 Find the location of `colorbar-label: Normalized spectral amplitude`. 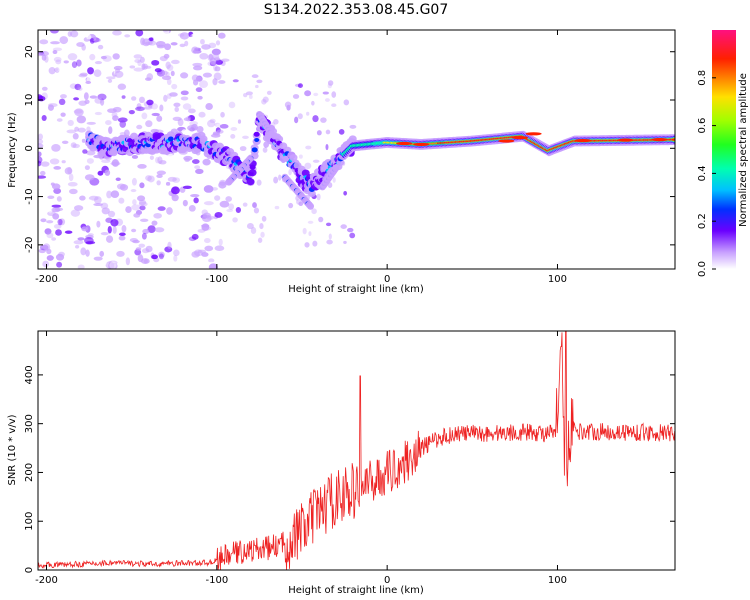

colorbar-label: Normalized spectral amplitude is located at coordinates (743, 150).